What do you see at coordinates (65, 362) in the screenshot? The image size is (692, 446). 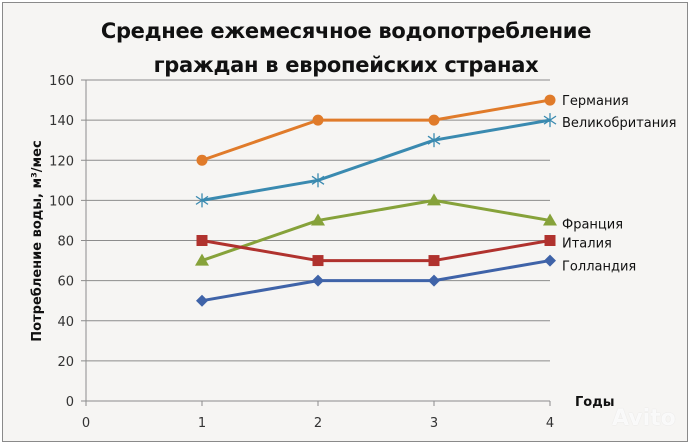 I see `y-tick-label: 20` at bounding box center [65, 362].